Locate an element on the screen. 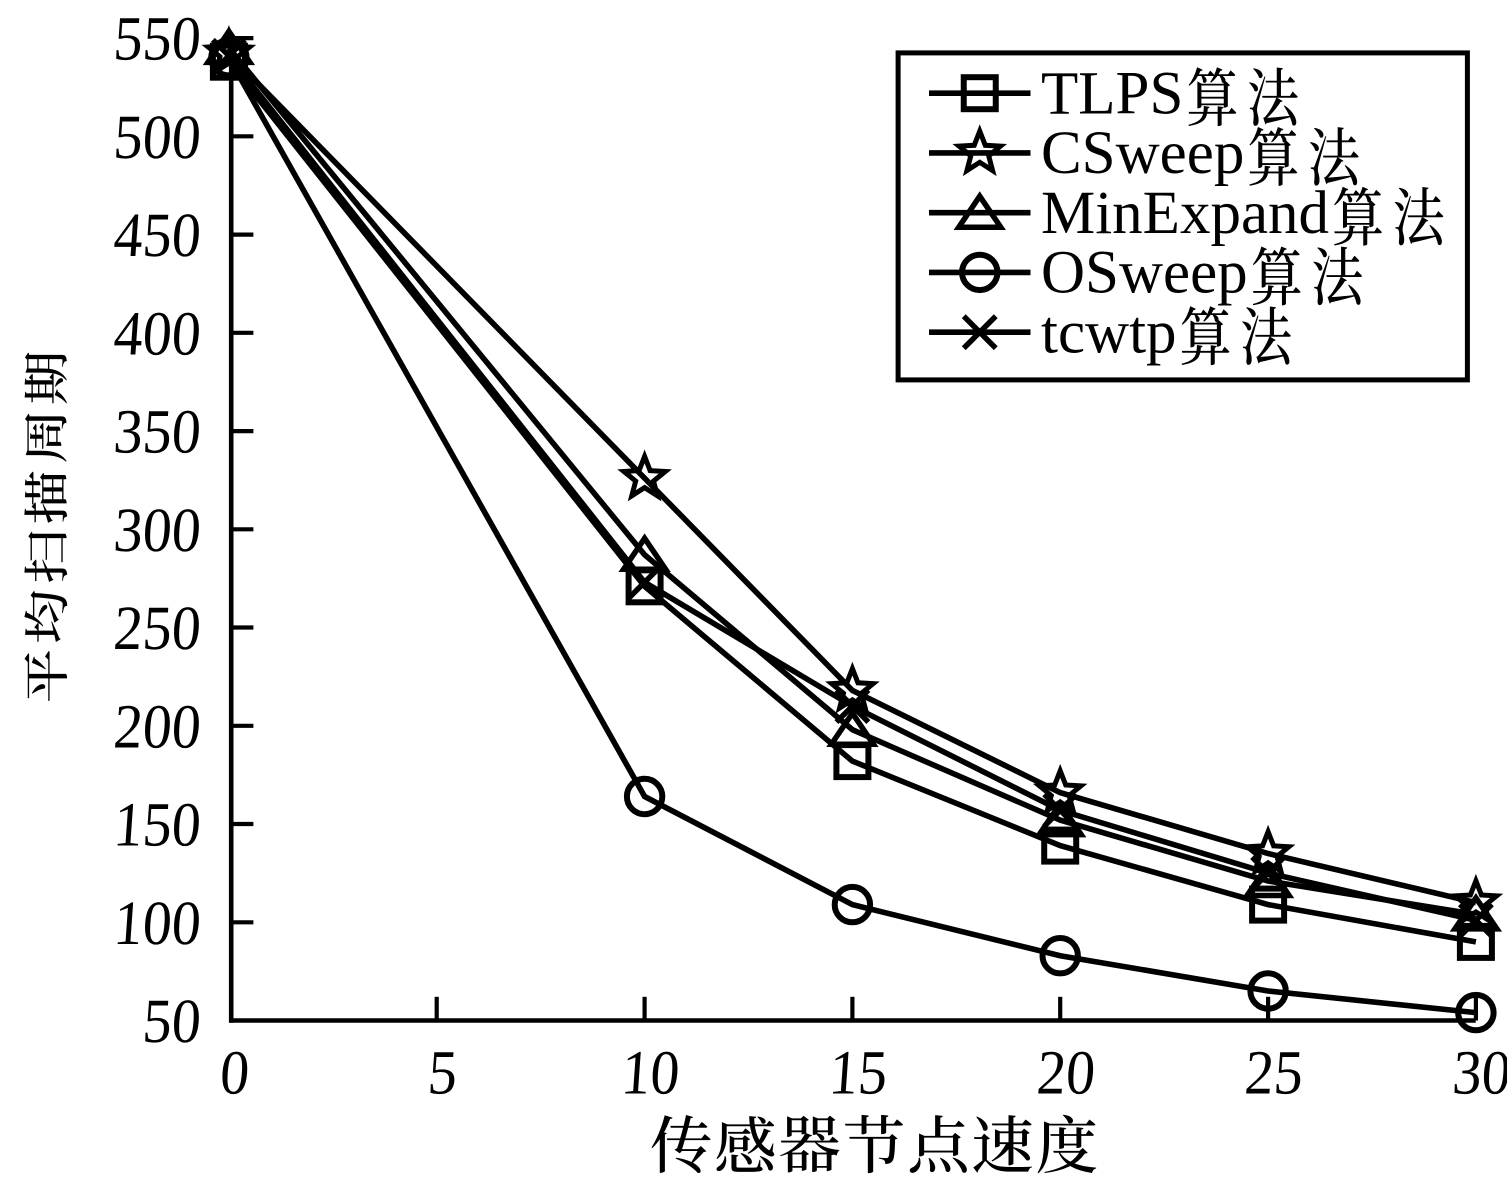  svg-text: OSweep is located at coordinates (1144, 273).